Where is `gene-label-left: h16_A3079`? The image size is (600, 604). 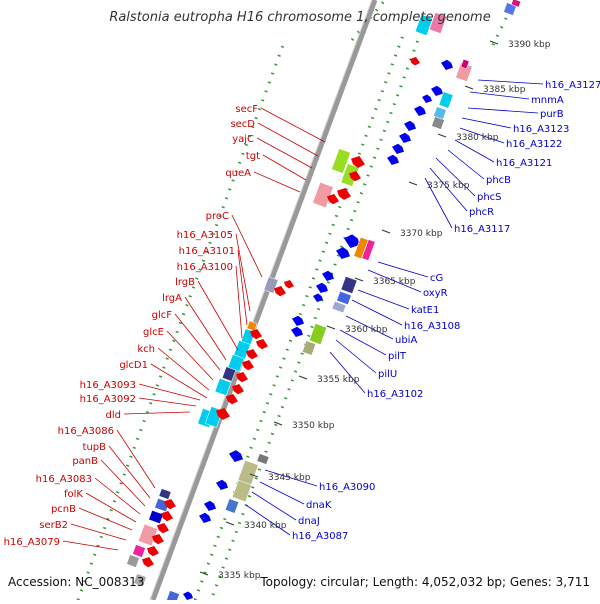 gene-label-left: h16_A3079 is located at coordinates (32, 542).